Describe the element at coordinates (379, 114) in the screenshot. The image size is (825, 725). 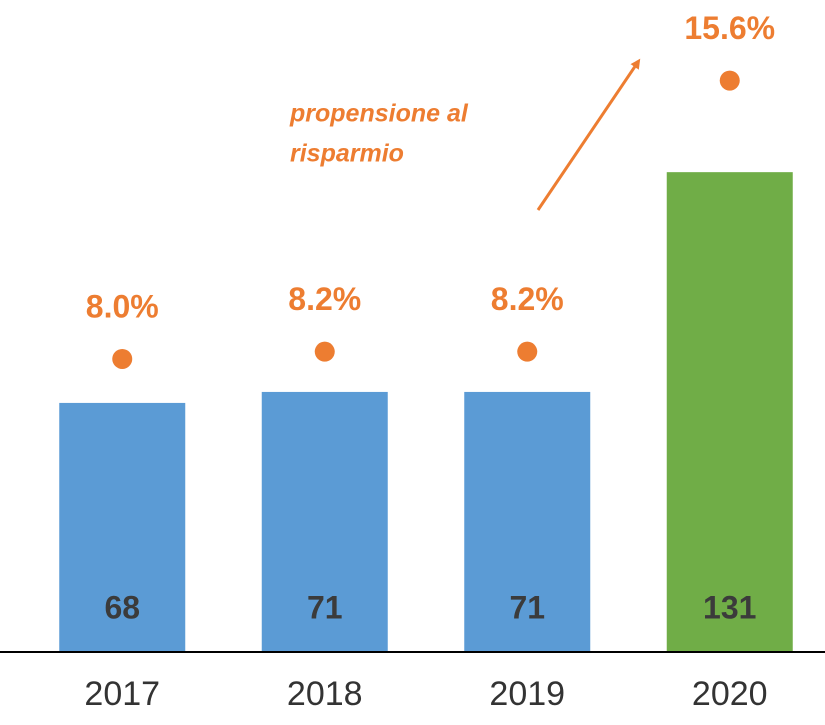
I see `annotation-text: propensione al` at that location.